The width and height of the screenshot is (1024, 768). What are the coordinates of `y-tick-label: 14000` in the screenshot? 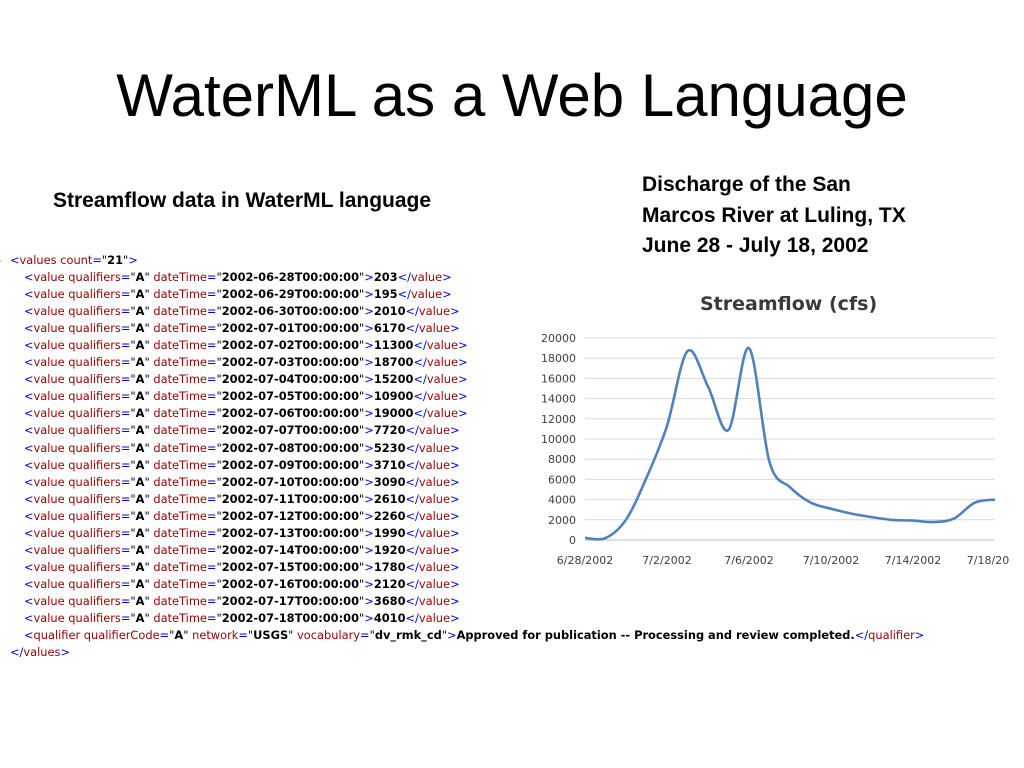 It's located at (558, 399).